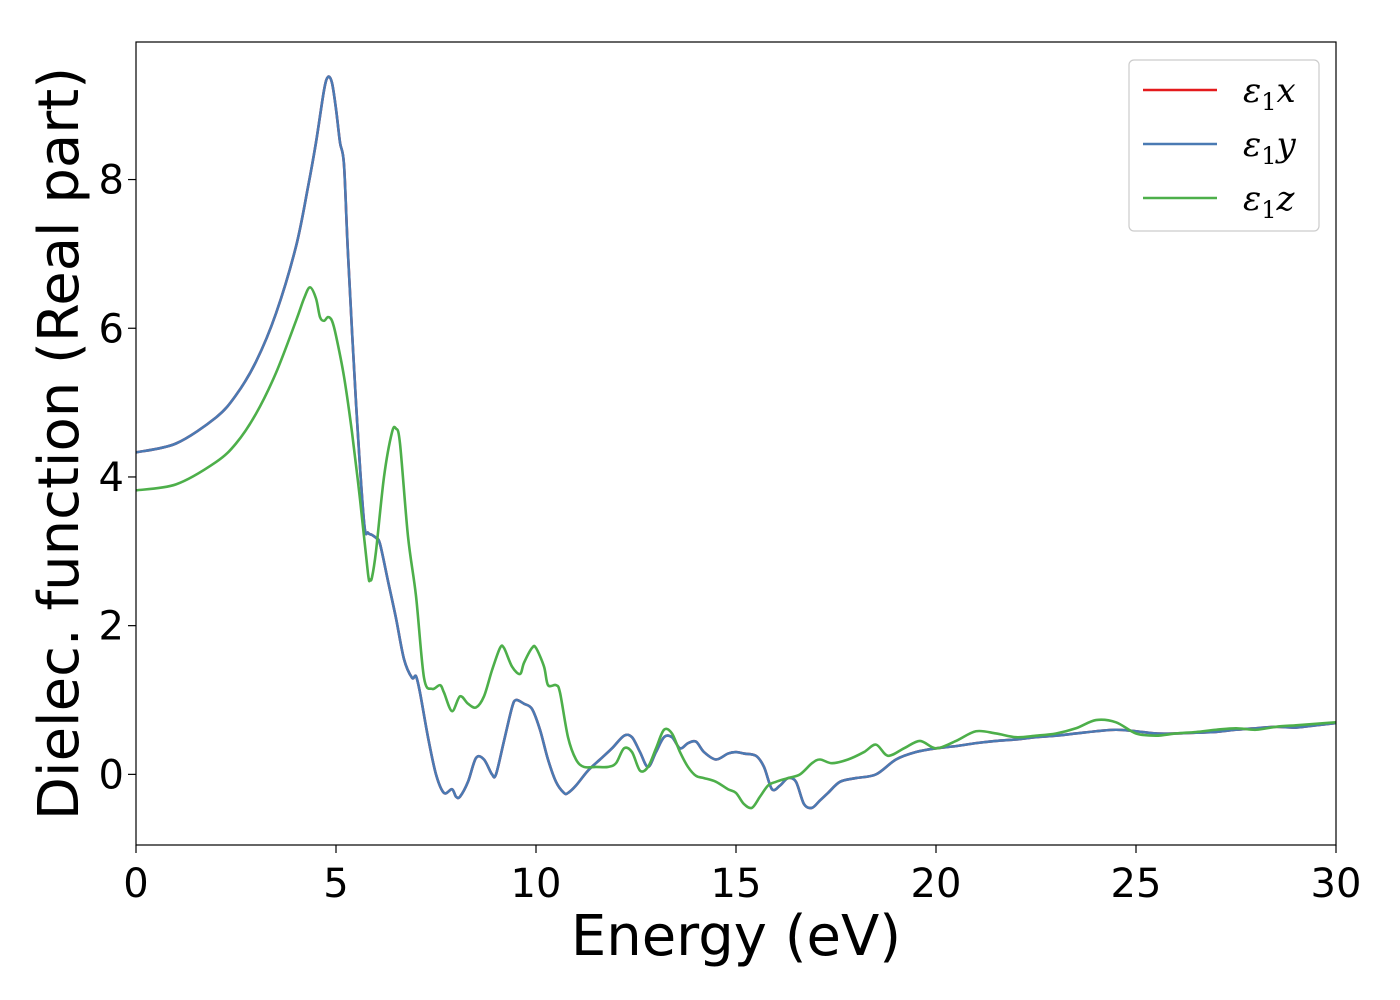 This screenshot has width=1400, height=1000. Describe the element at coordinates (59, 443) in the screenshot. I see `y-axis-title: Dielec. function (Real part)` at that location.